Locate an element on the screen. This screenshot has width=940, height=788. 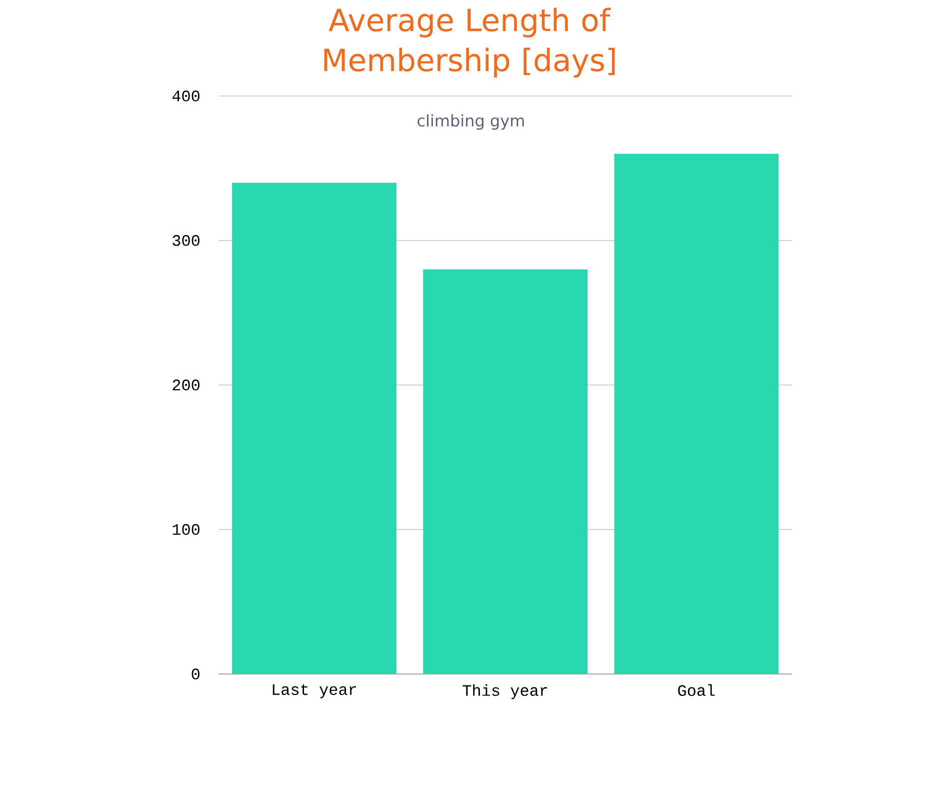
y-tick-label: 100 is located at coordinates (186, 529).